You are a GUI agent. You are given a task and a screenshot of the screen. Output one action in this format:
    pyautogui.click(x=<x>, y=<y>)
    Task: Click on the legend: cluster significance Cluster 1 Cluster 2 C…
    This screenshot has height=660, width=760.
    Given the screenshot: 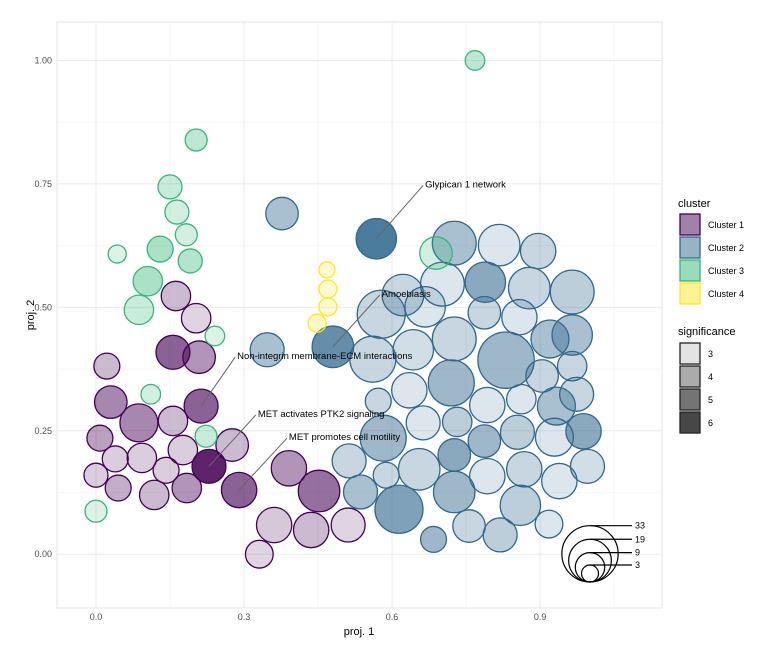 What is the action you would take?
    pyautogui.click(x=711, y=316)
    